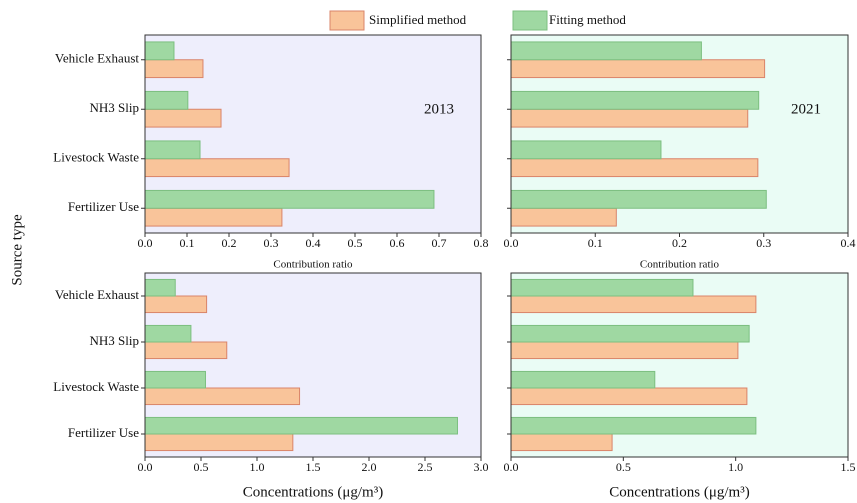  Describe the element at coordinates (481, 467) in the screenshot. I see `x-tick-label: 3.0` at that location.